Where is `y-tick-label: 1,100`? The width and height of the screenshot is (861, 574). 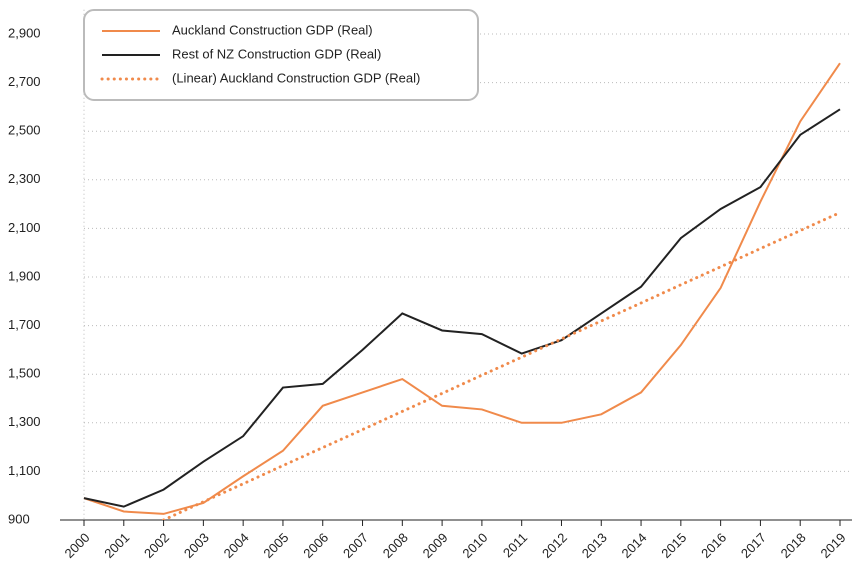
y-tick-label: 1,100 is located at coordinates (24, 470).